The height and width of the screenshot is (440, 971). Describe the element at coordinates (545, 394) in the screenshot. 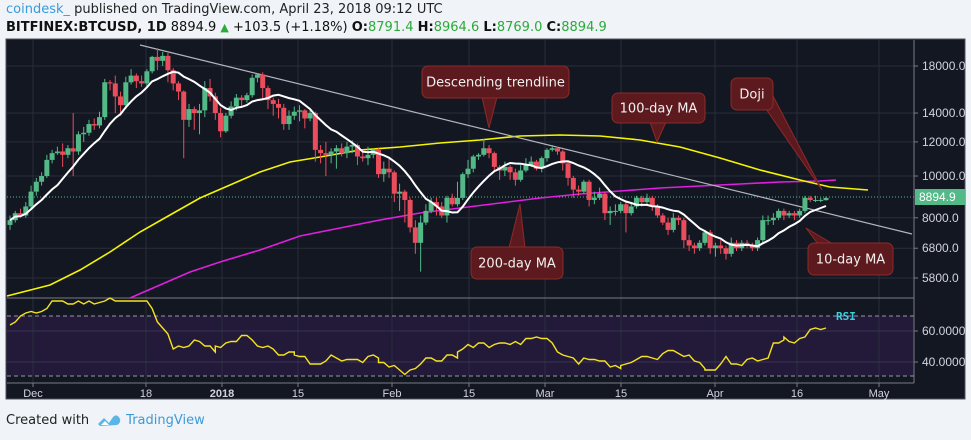

I see `svg-text: Mar` at that location.